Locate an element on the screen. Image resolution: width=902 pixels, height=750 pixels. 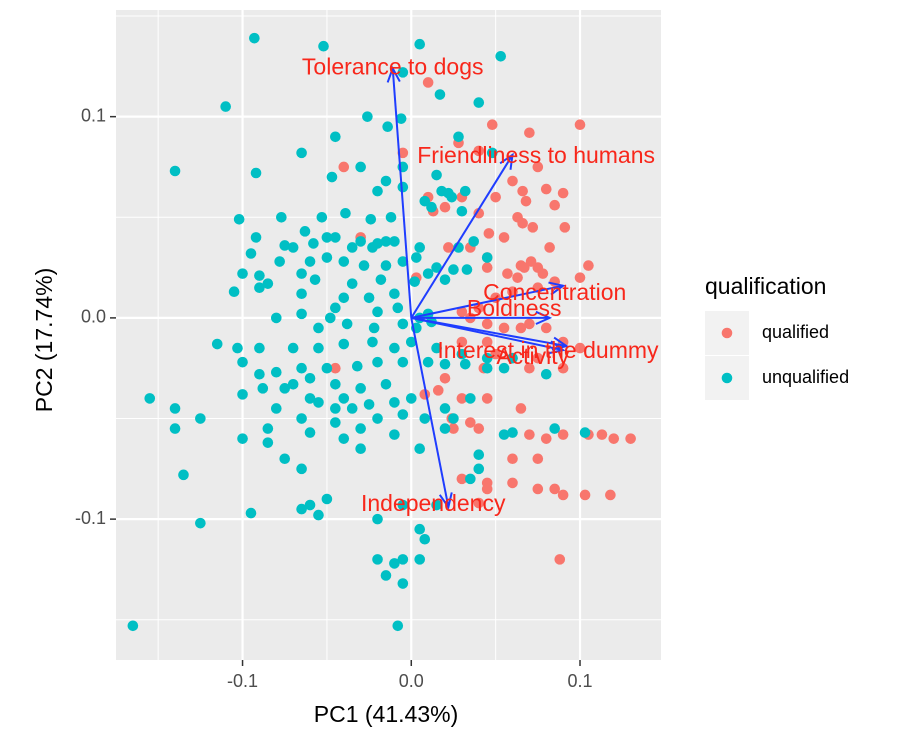
legend: qualification qualified unqualified is located at coordinates (777, 336).